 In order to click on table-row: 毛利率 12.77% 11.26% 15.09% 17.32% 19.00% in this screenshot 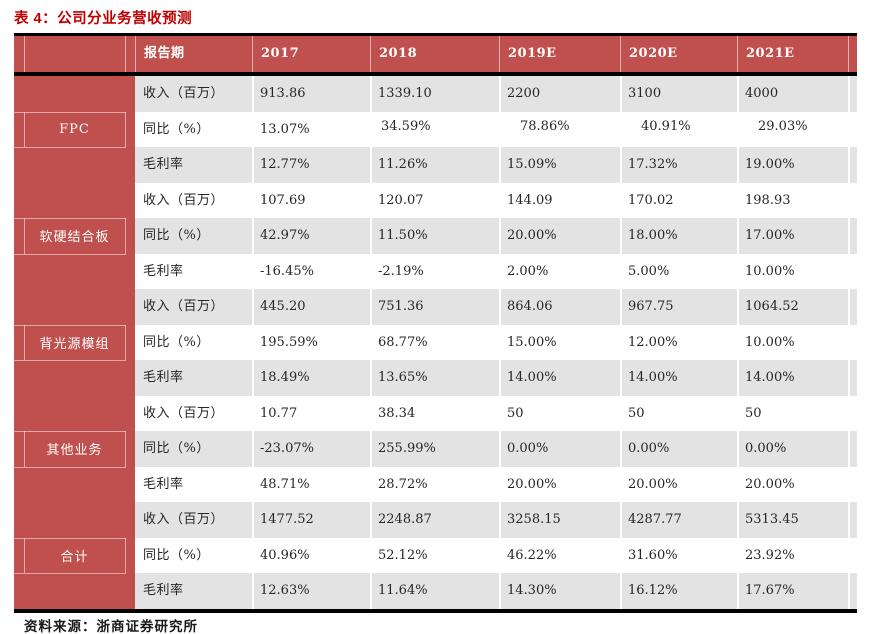, I will do `click(496, 165)`.